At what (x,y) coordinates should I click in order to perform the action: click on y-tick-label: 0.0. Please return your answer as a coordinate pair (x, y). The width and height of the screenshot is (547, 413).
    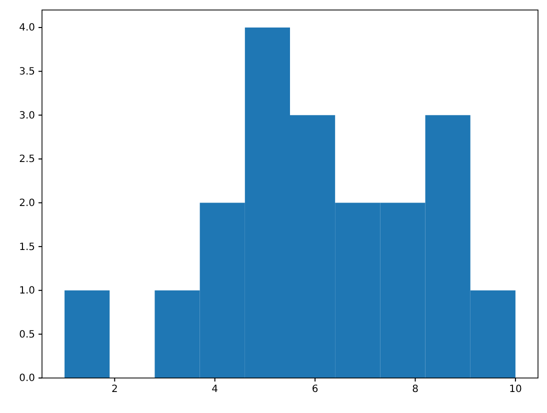
    Looking at the image, I should click on (27, 378).